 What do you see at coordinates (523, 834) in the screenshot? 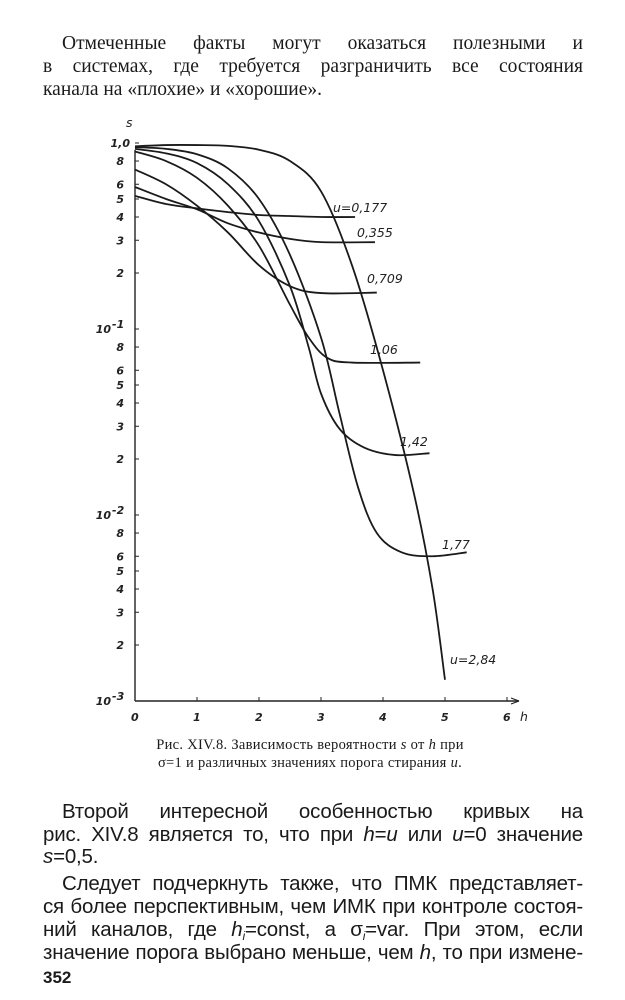
I see `text: =0 значение` at bounding box center [523, 834].